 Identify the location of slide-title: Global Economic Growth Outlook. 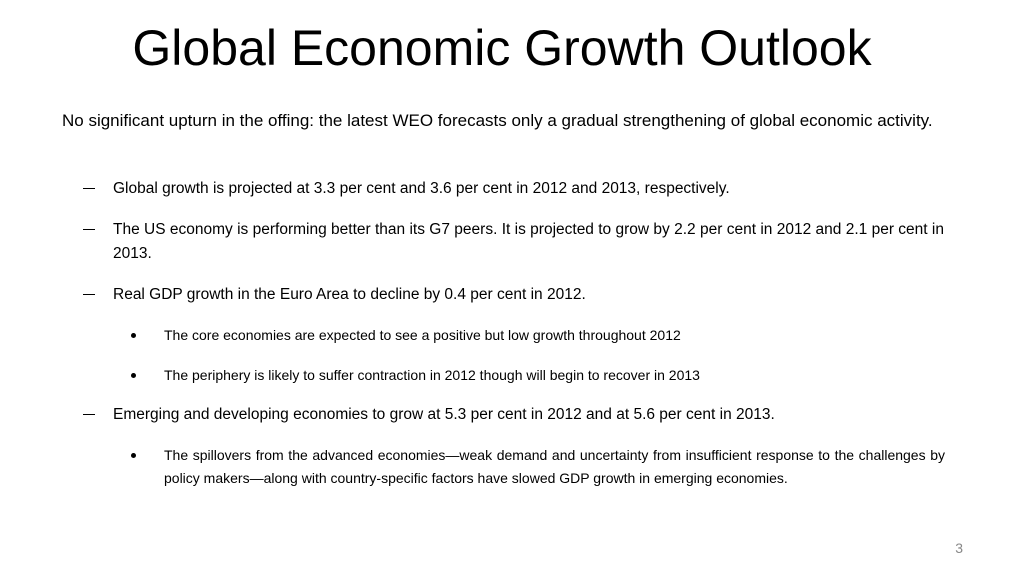
(502, 48).